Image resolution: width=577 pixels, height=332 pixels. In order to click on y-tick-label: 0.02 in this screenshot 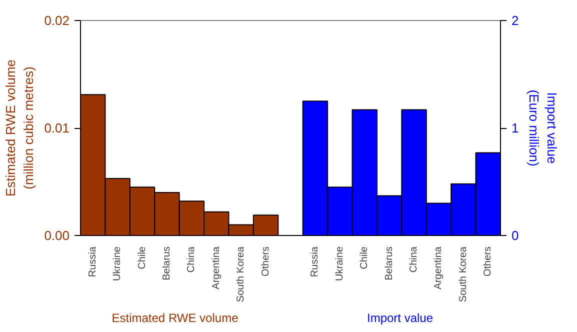, I will do `click(57, 20)`.